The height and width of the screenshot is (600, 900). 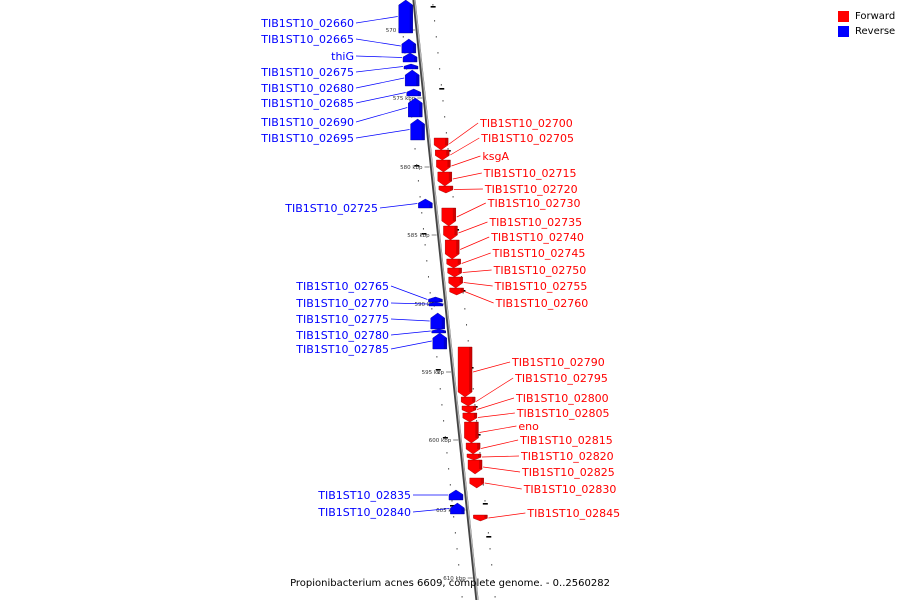 What do you see at coordinates (573, 513) in the screenshot?
I see `forward-gene-label-tib1st10-02845: TIB1ST10_02845` at bounding box center [573, 513].